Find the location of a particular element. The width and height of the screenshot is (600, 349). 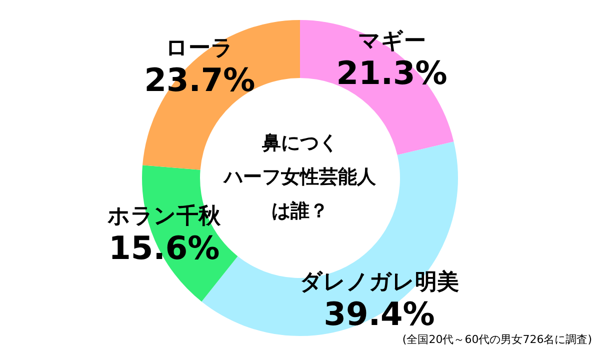

slice-label: ダレノガレ明美 is located at coordinates (379, 281).